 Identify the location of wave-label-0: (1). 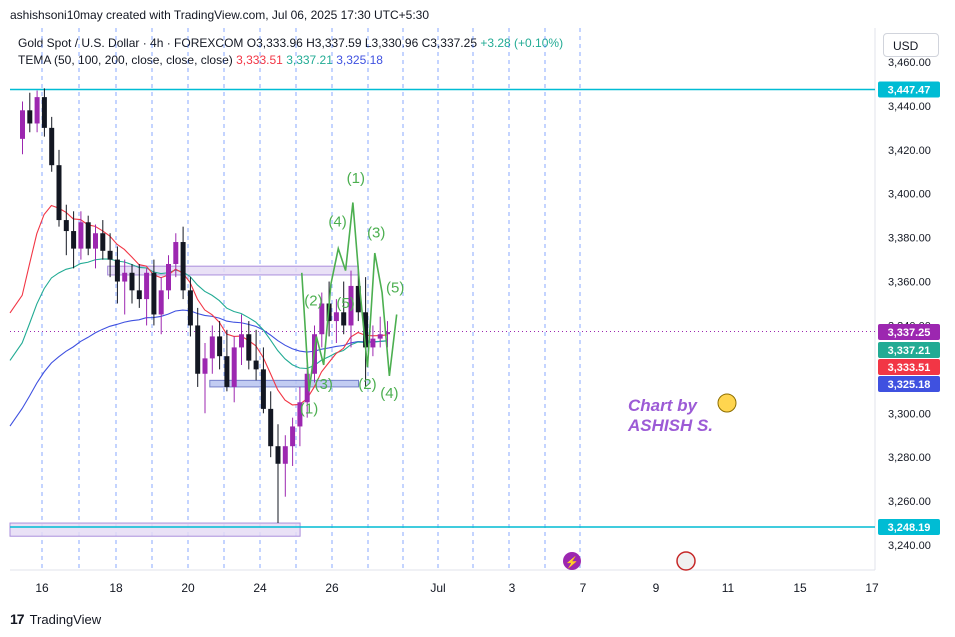
(309, 408).